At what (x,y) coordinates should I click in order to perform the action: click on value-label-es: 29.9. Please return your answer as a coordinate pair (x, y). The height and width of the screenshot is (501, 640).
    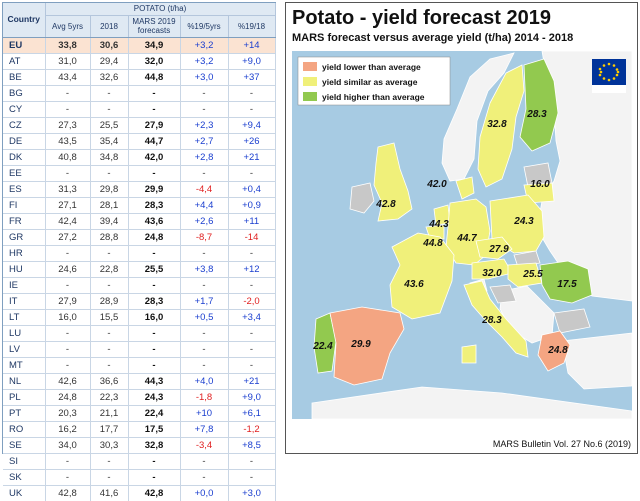
    Looking at the image, I should click on (360, 344).